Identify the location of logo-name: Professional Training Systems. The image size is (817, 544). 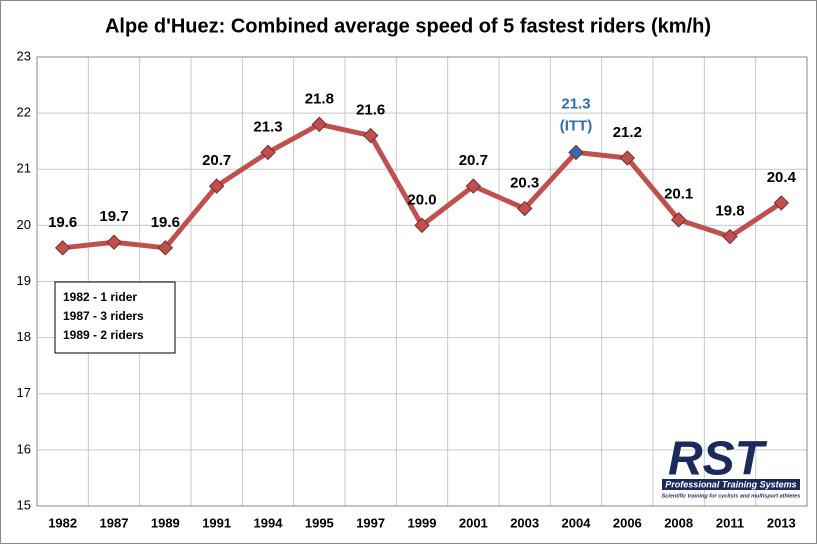
(730, 484).